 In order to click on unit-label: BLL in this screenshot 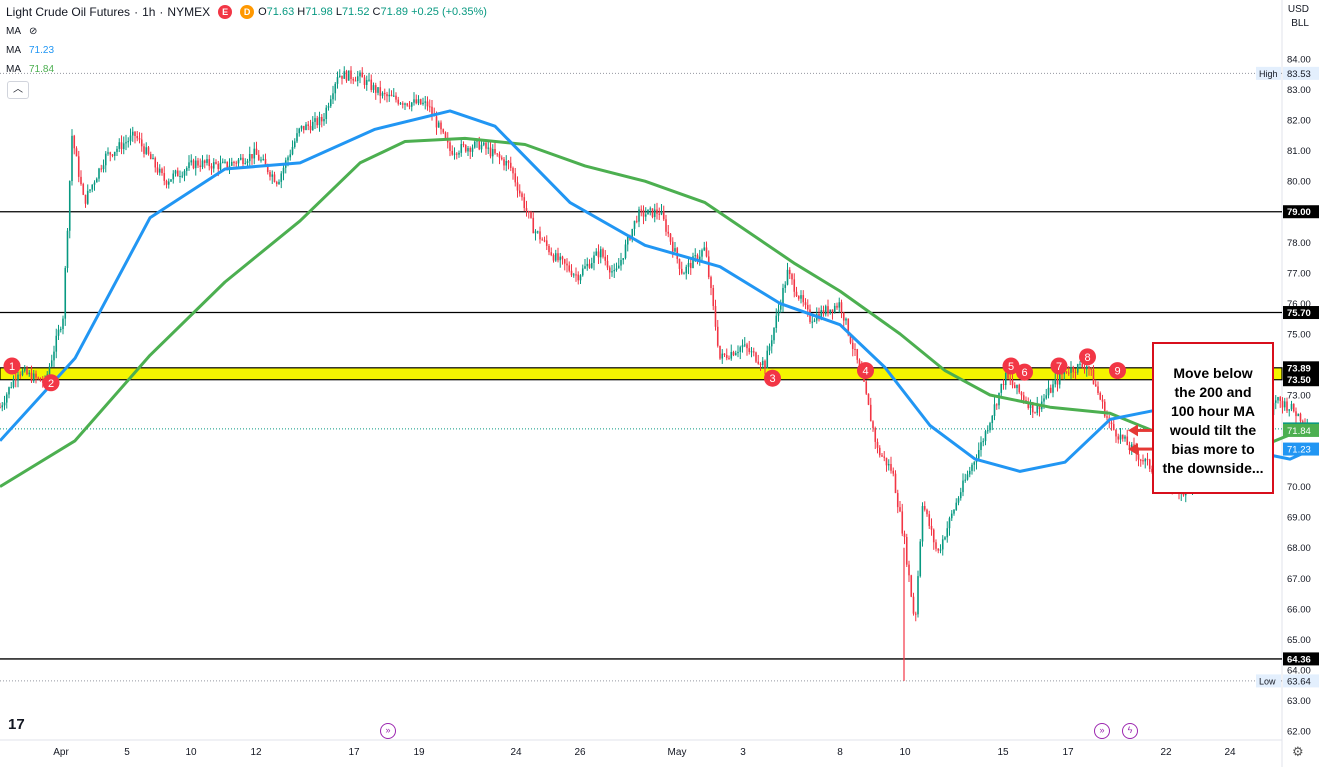, I will do `click(1300, 23)`.